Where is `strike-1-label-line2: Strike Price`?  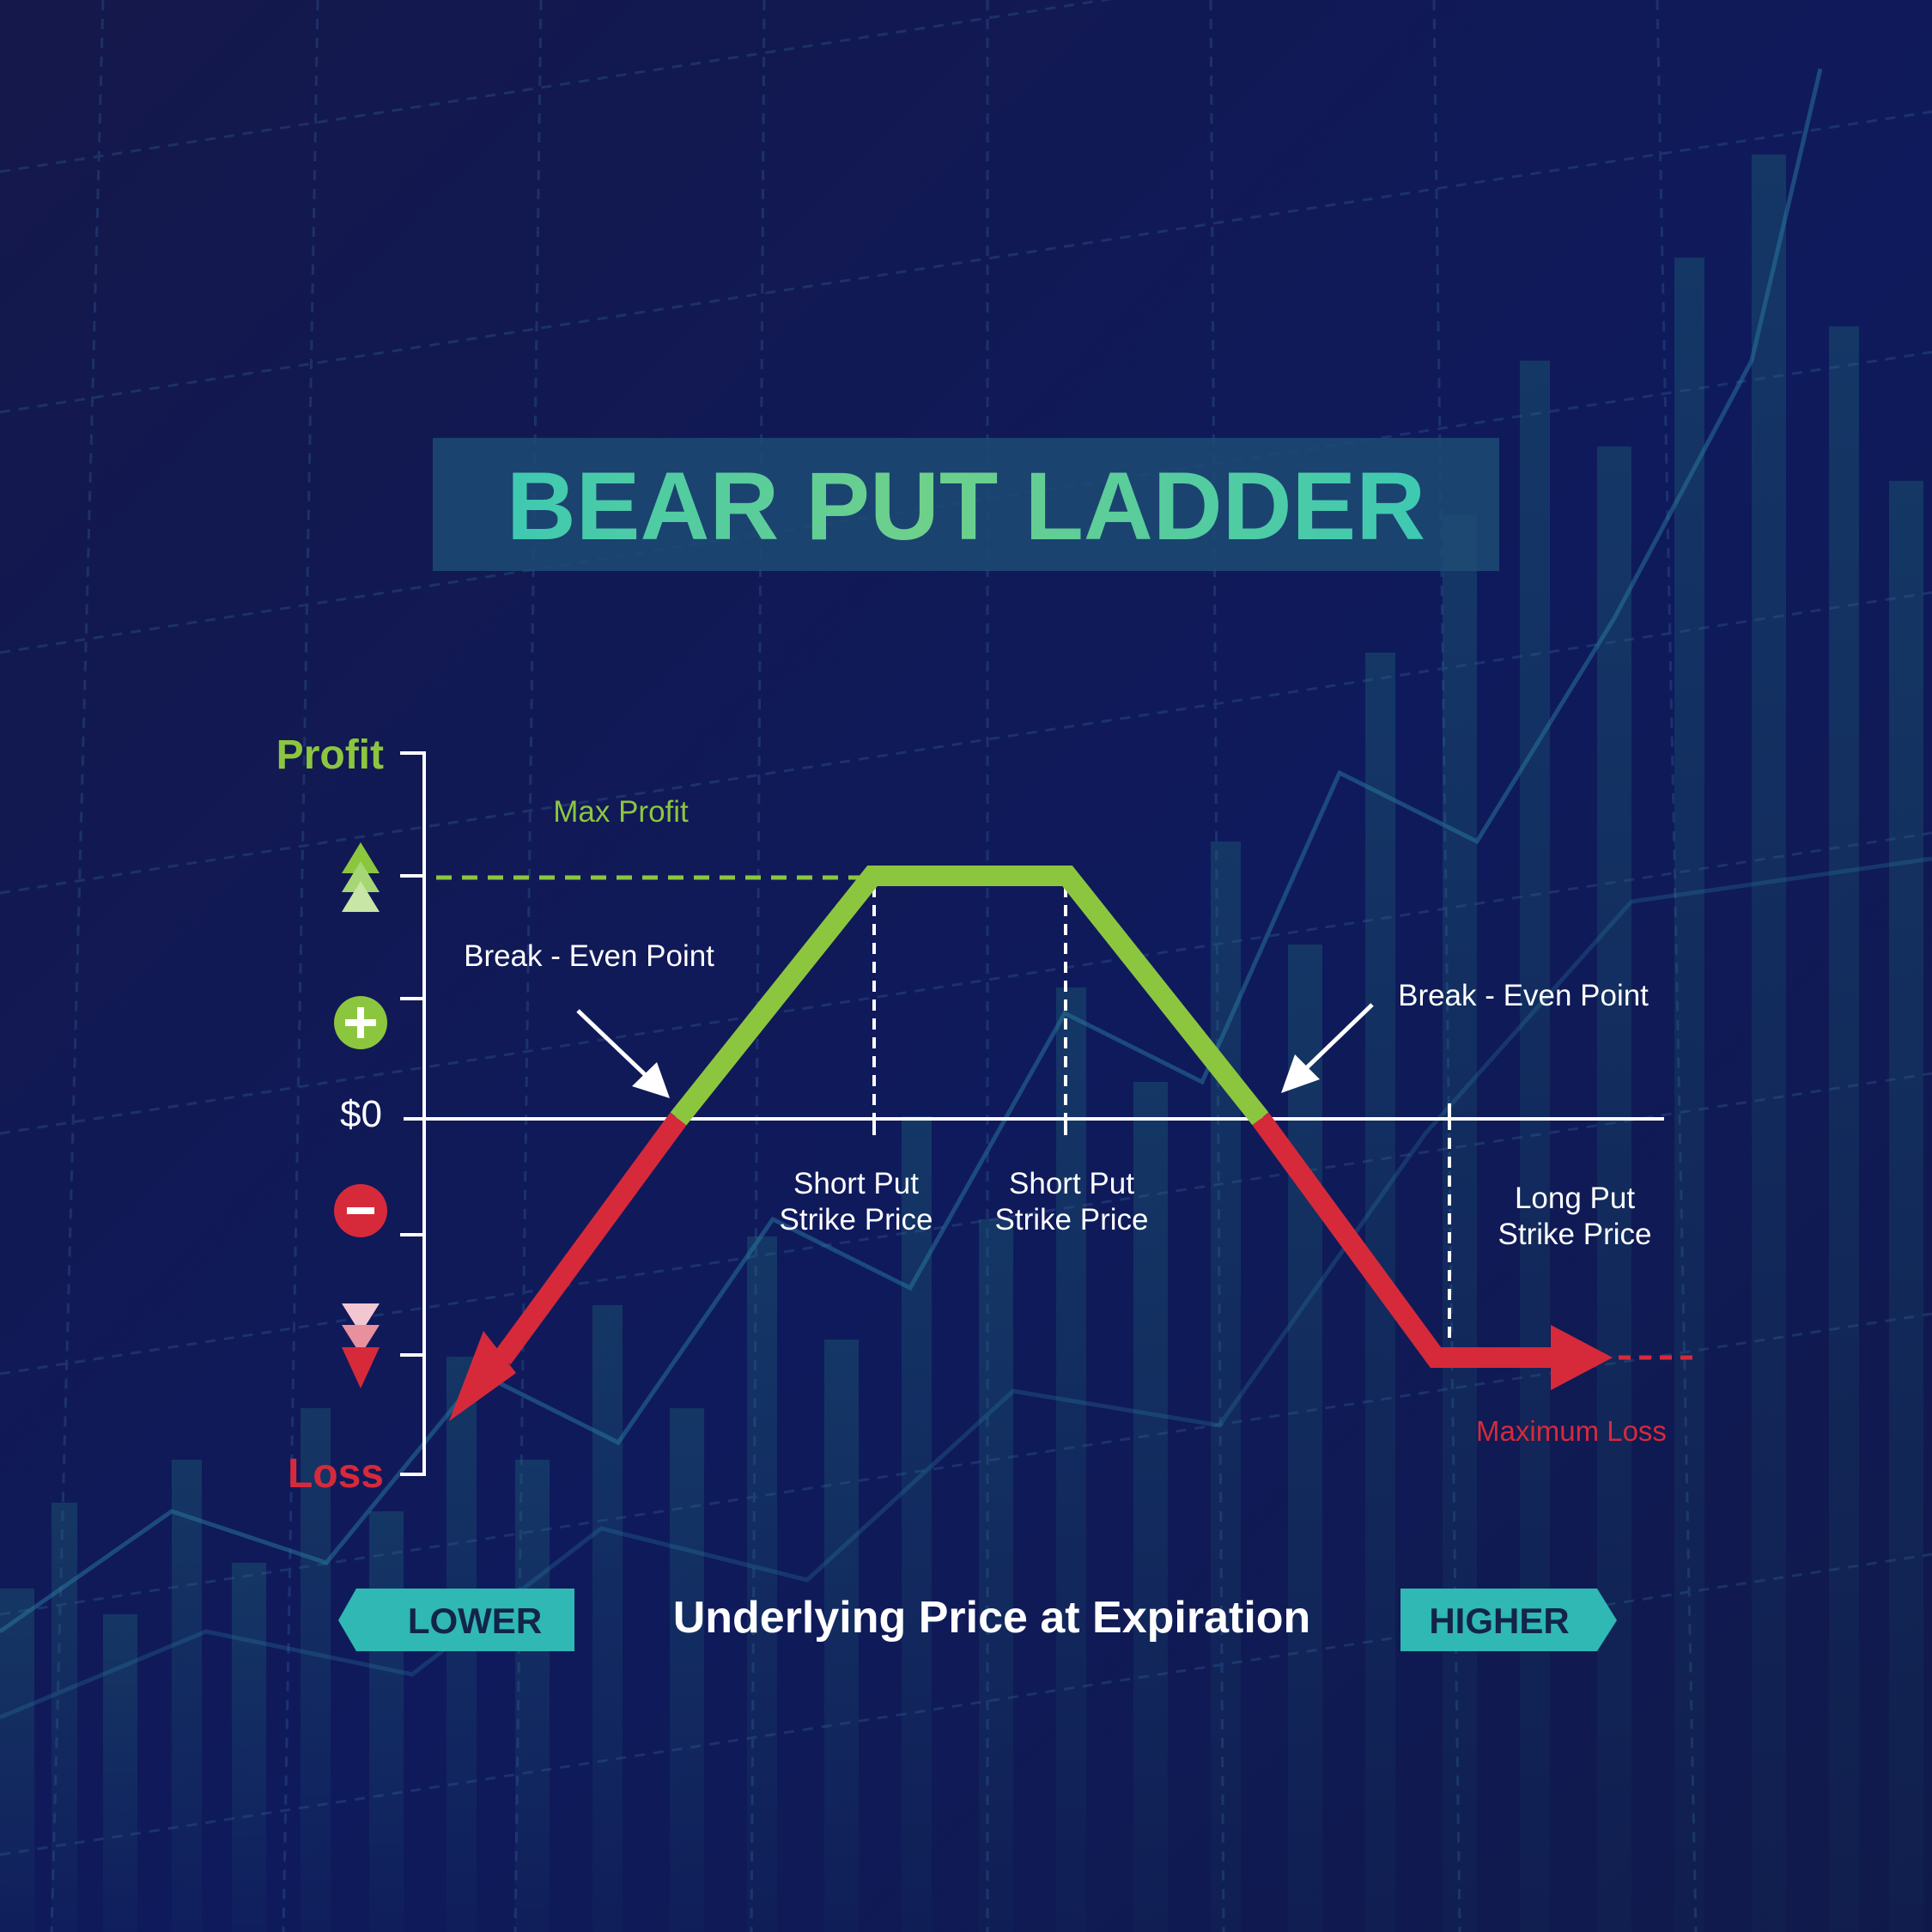
strike-1-label-line2: Strike Price is located at coordinates (856, 1219).